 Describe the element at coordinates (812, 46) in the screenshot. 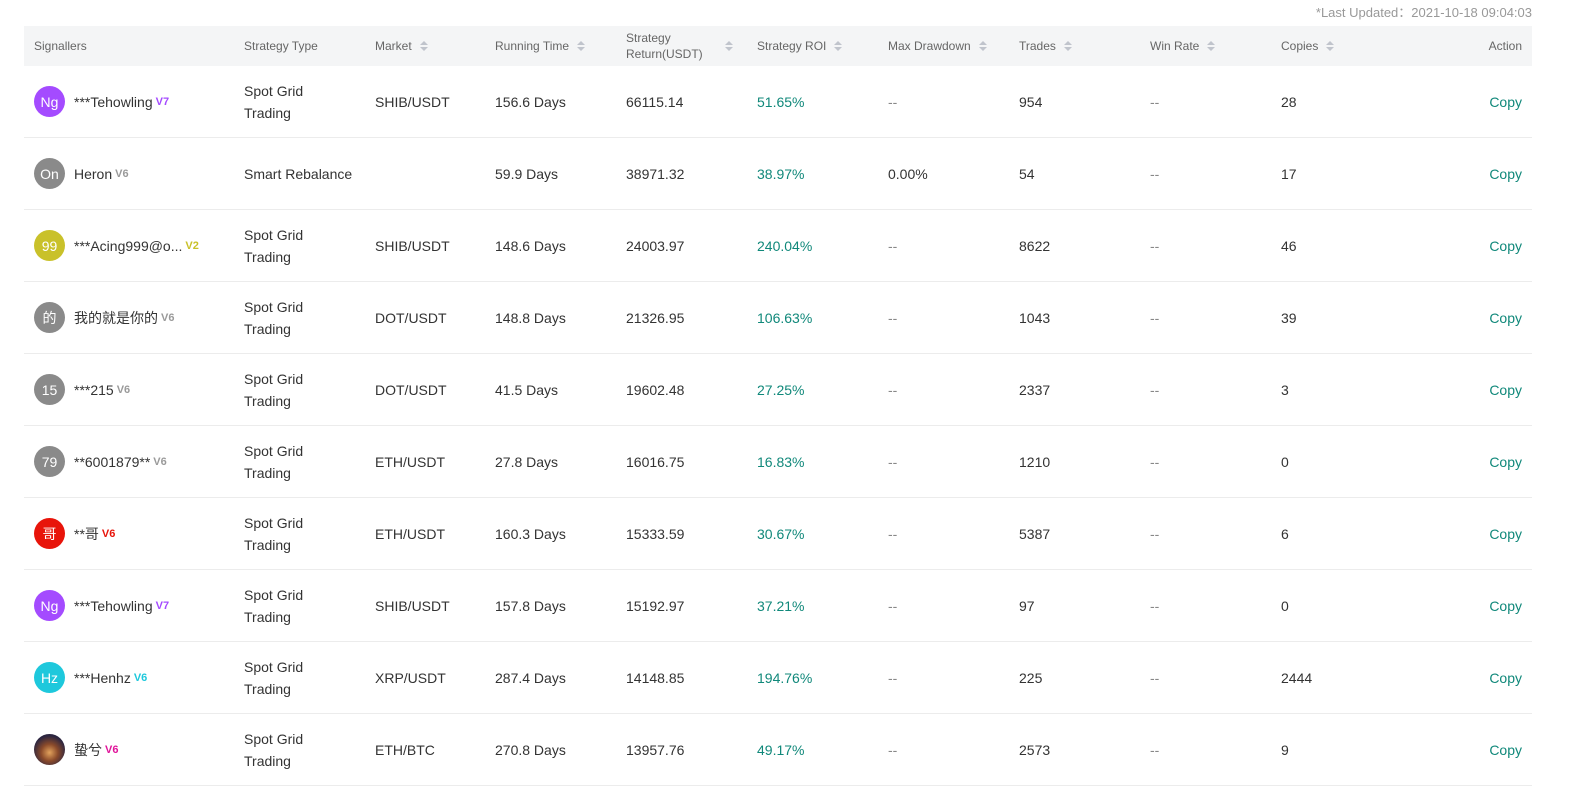

I see `header-strategy-roi: Strategy ROI` at that location.